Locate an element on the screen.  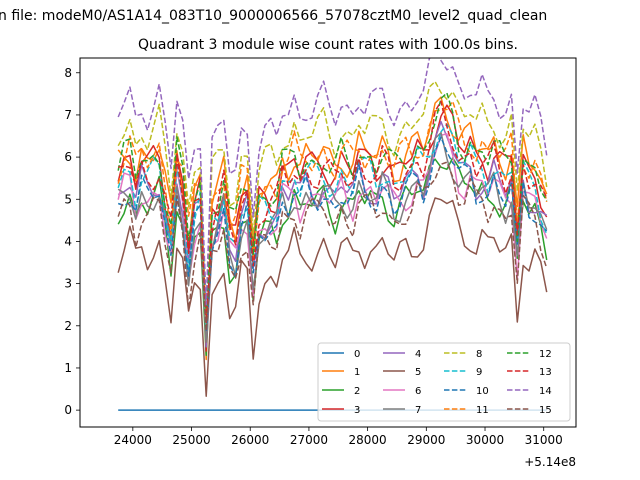
legend-label-10: 10 is located at coordinates (482, 391).